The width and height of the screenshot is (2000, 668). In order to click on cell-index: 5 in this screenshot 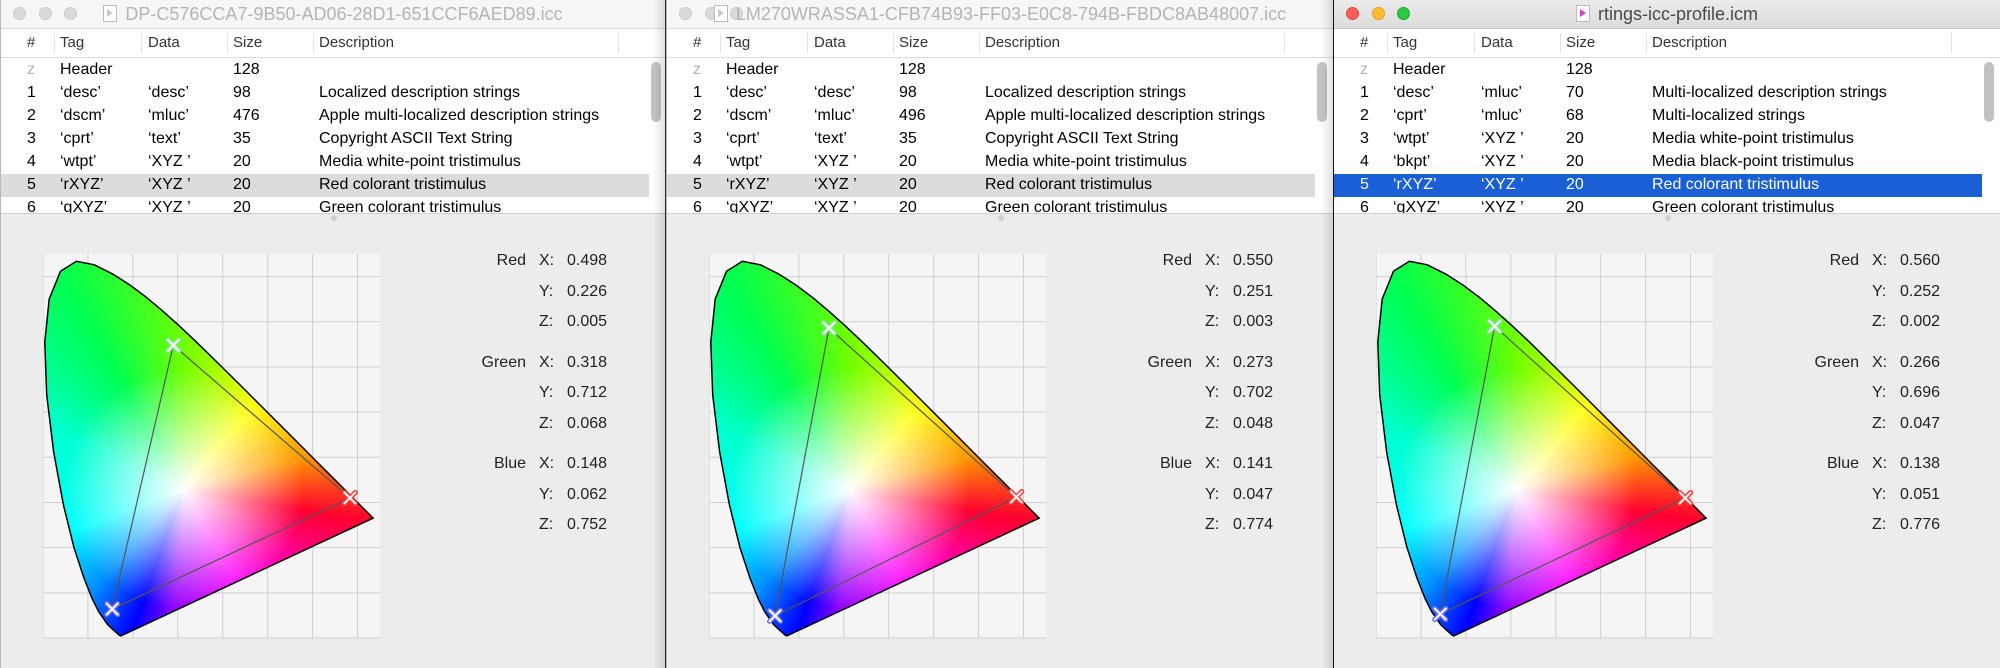, I will do `click(1364, 184)`.